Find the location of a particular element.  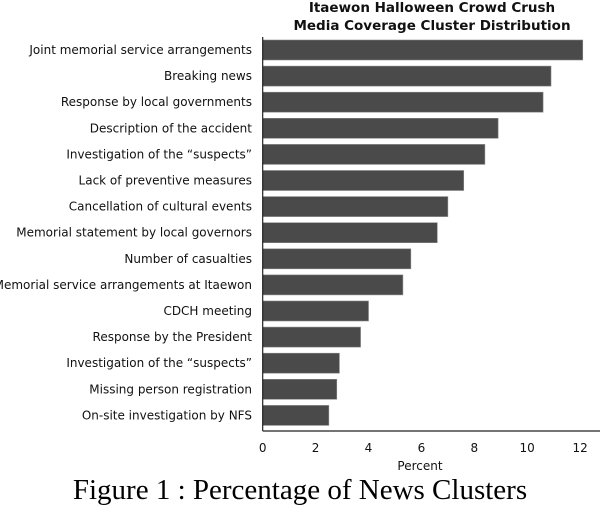

category-label: CDCH meeting is located at coordinates (207, 311).